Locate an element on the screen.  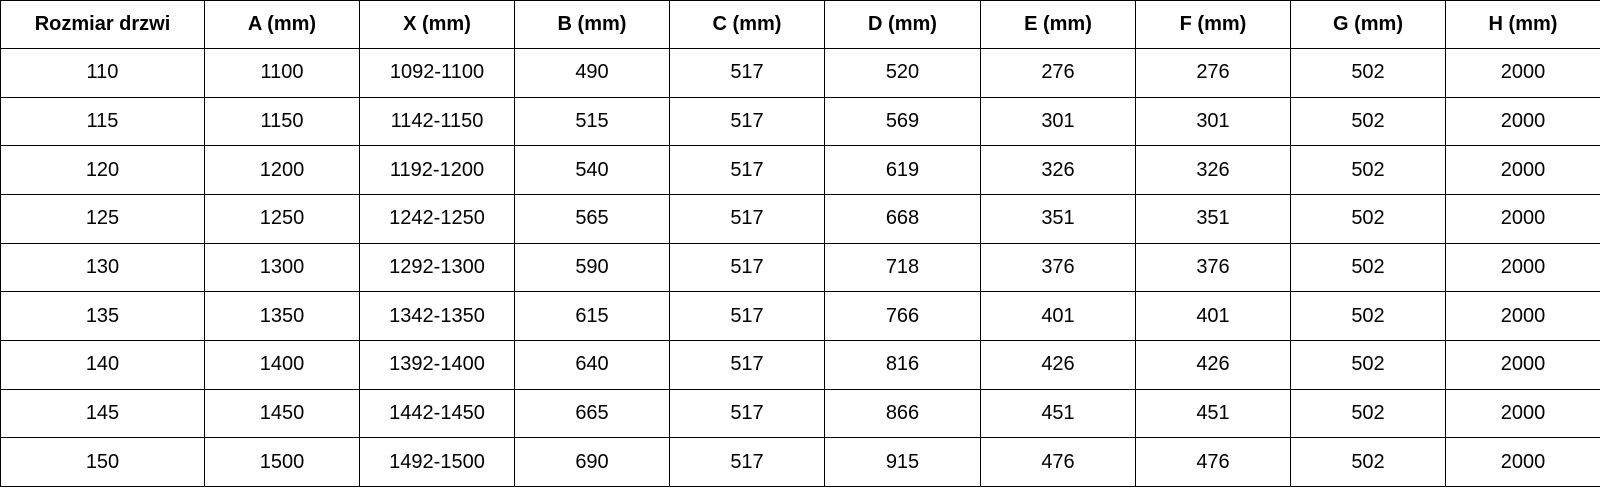
table-cell: 665 is located at coordinates (592, 413).